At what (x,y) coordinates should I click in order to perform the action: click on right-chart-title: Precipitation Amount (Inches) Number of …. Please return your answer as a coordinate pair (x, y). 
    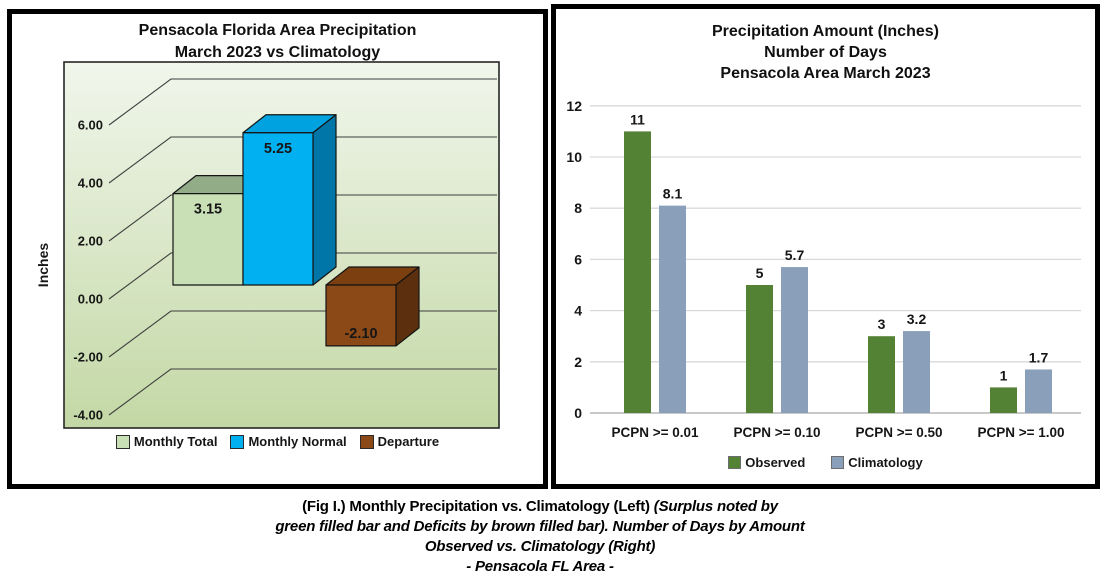
    Looking at the image, I should click on (825, 52).